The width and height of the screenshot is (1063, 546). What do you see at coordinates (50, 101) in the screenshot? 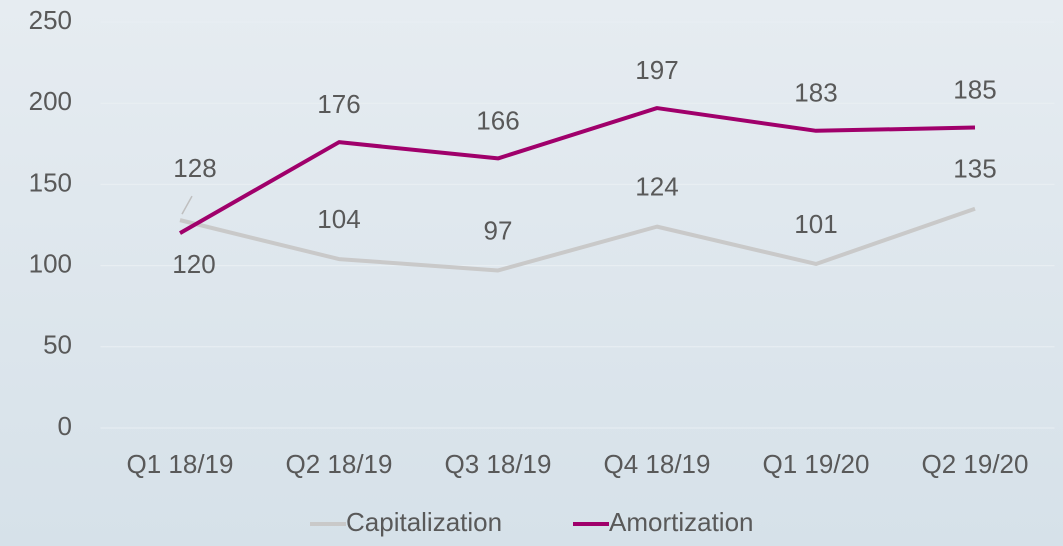
I see `y-tick-label: 200` at bounding box center [50, 101].